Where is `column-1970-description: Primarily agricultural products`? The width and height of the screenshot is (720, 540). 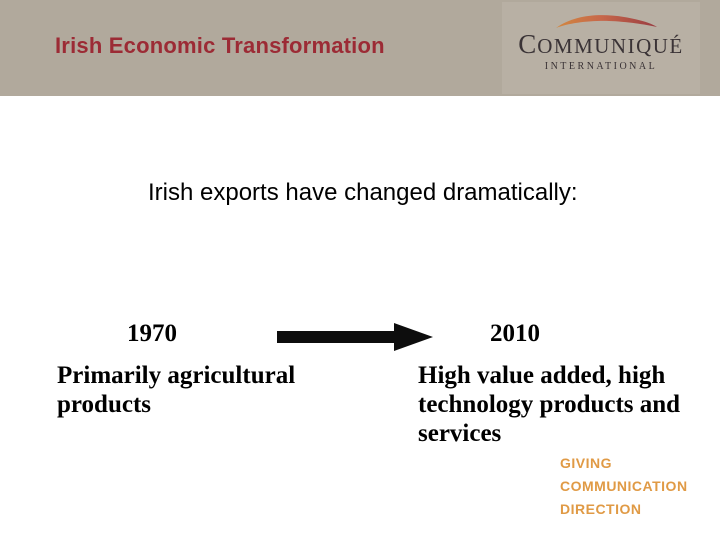
column-1970-description: Primarily agricultural products is located at coordinates (176, 390).